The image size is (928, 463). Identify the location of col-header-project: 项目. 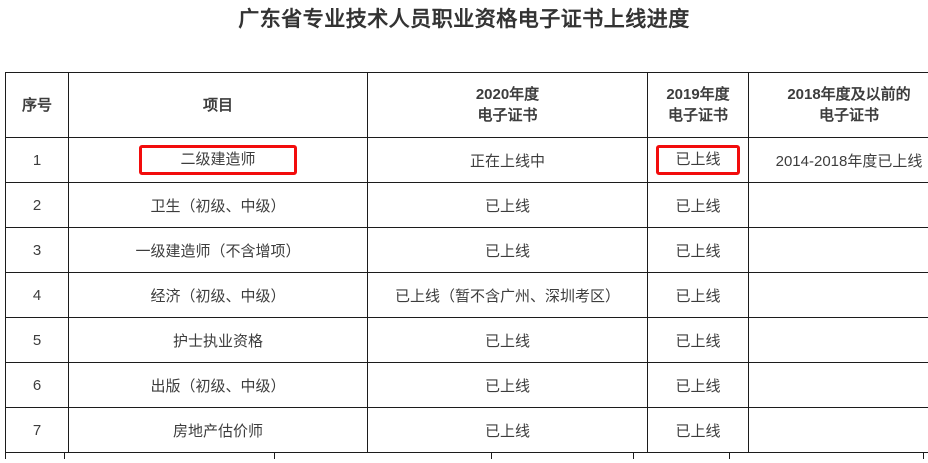
(218, 105).